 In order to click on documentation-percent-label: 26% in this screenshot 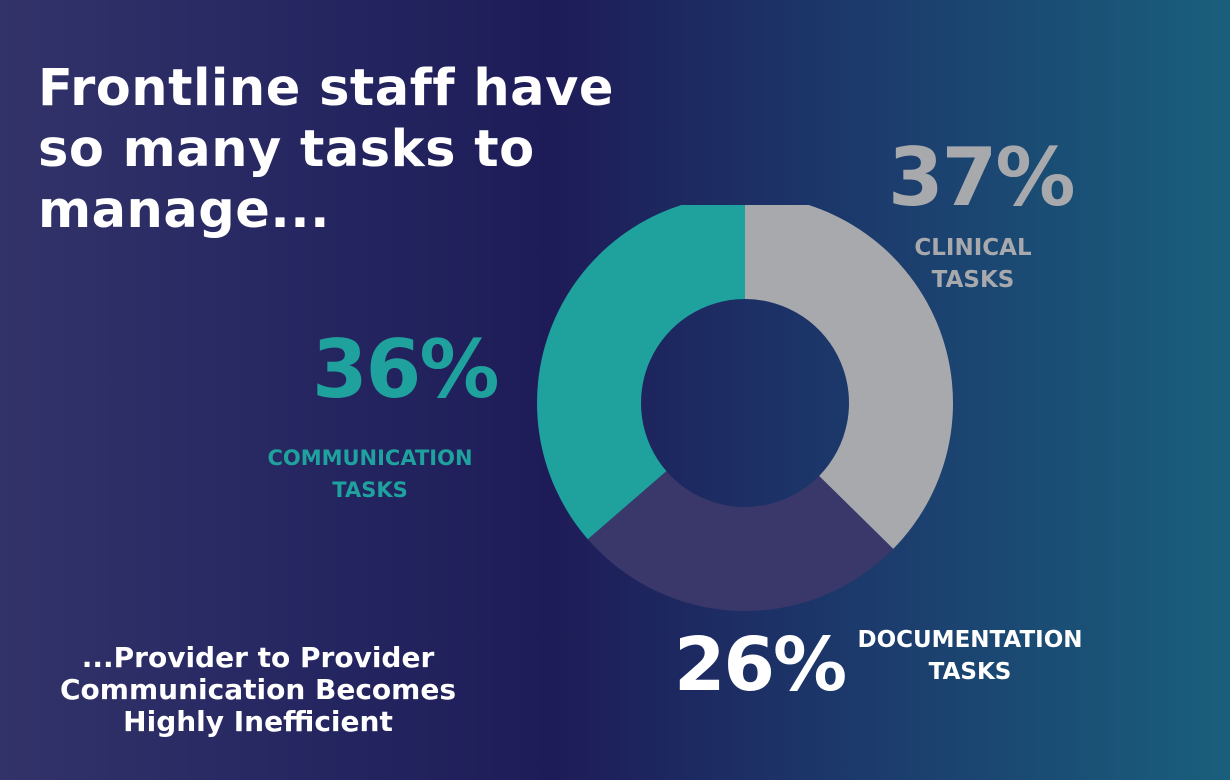, I will do `click(760, 665)`.